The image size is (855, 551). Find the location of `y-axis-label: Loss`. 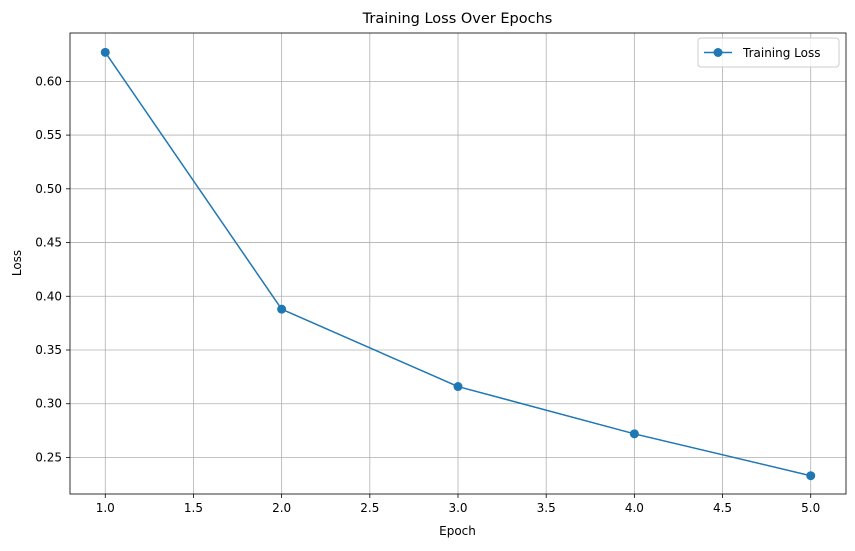

y-axis-label: Loss is located at coordinates (17, 263).